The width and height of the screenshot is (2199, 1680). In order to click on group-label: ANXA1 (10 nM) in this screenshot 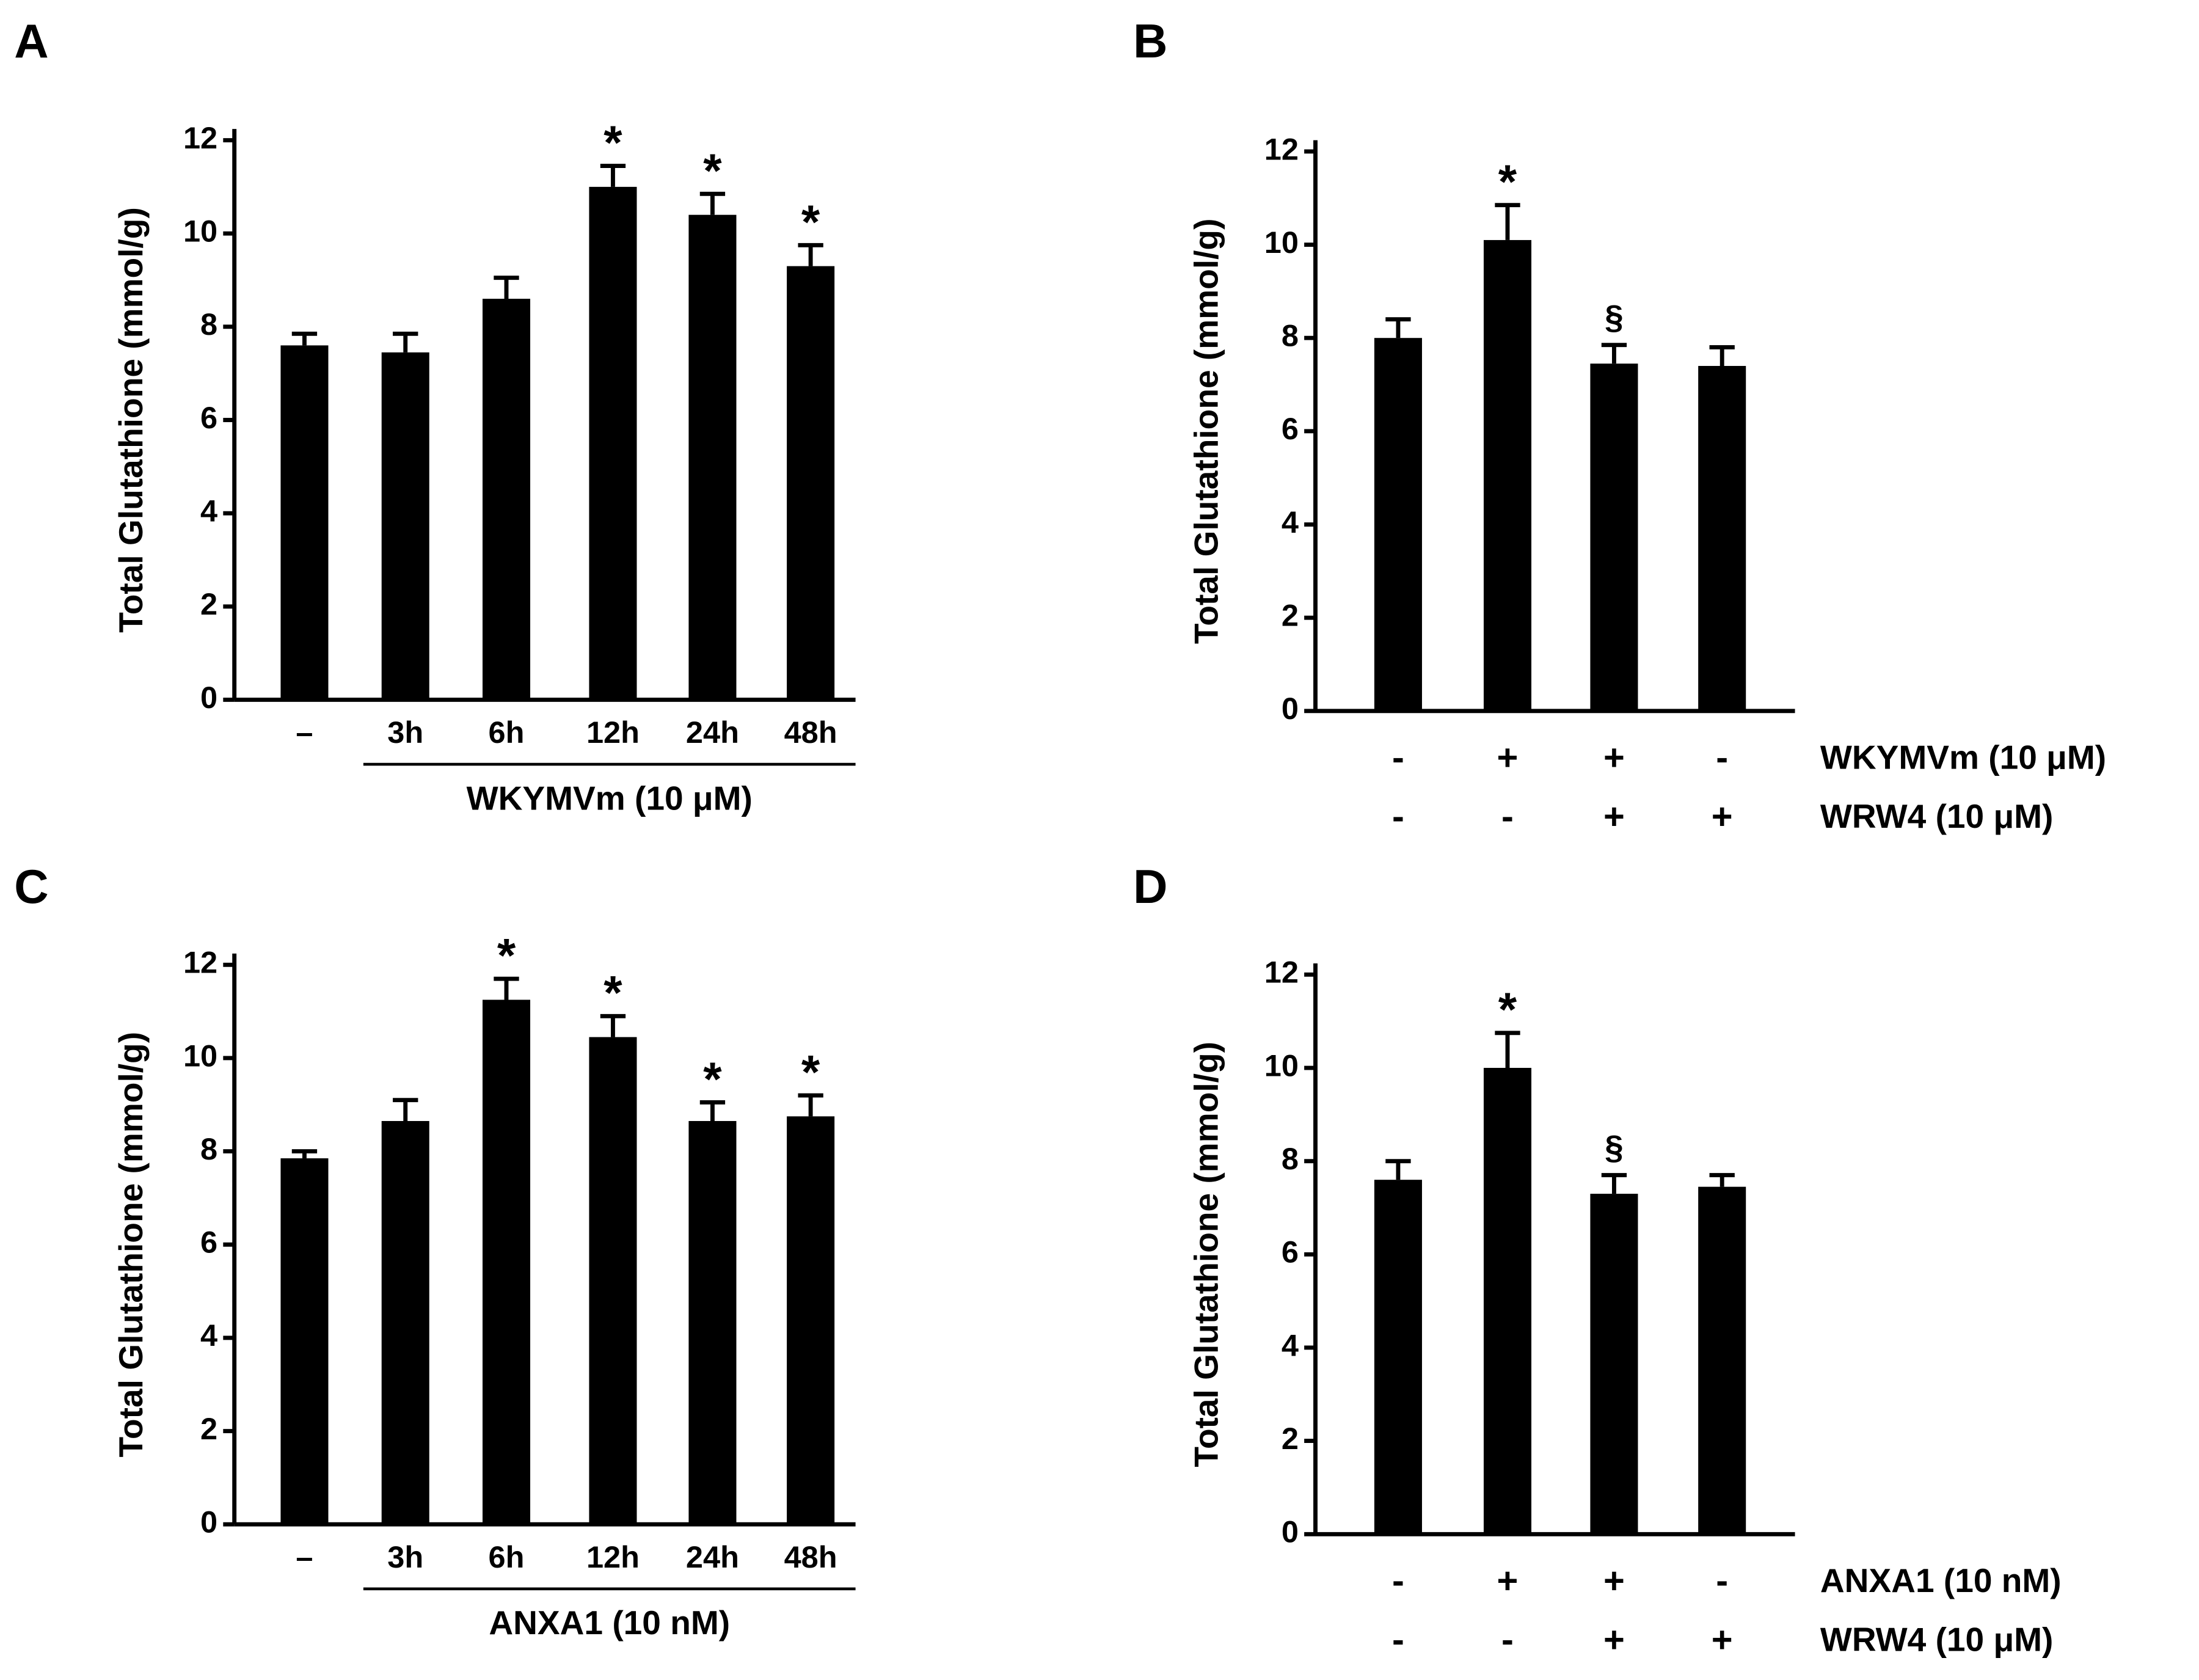, I will do `click(609, 1623)`.